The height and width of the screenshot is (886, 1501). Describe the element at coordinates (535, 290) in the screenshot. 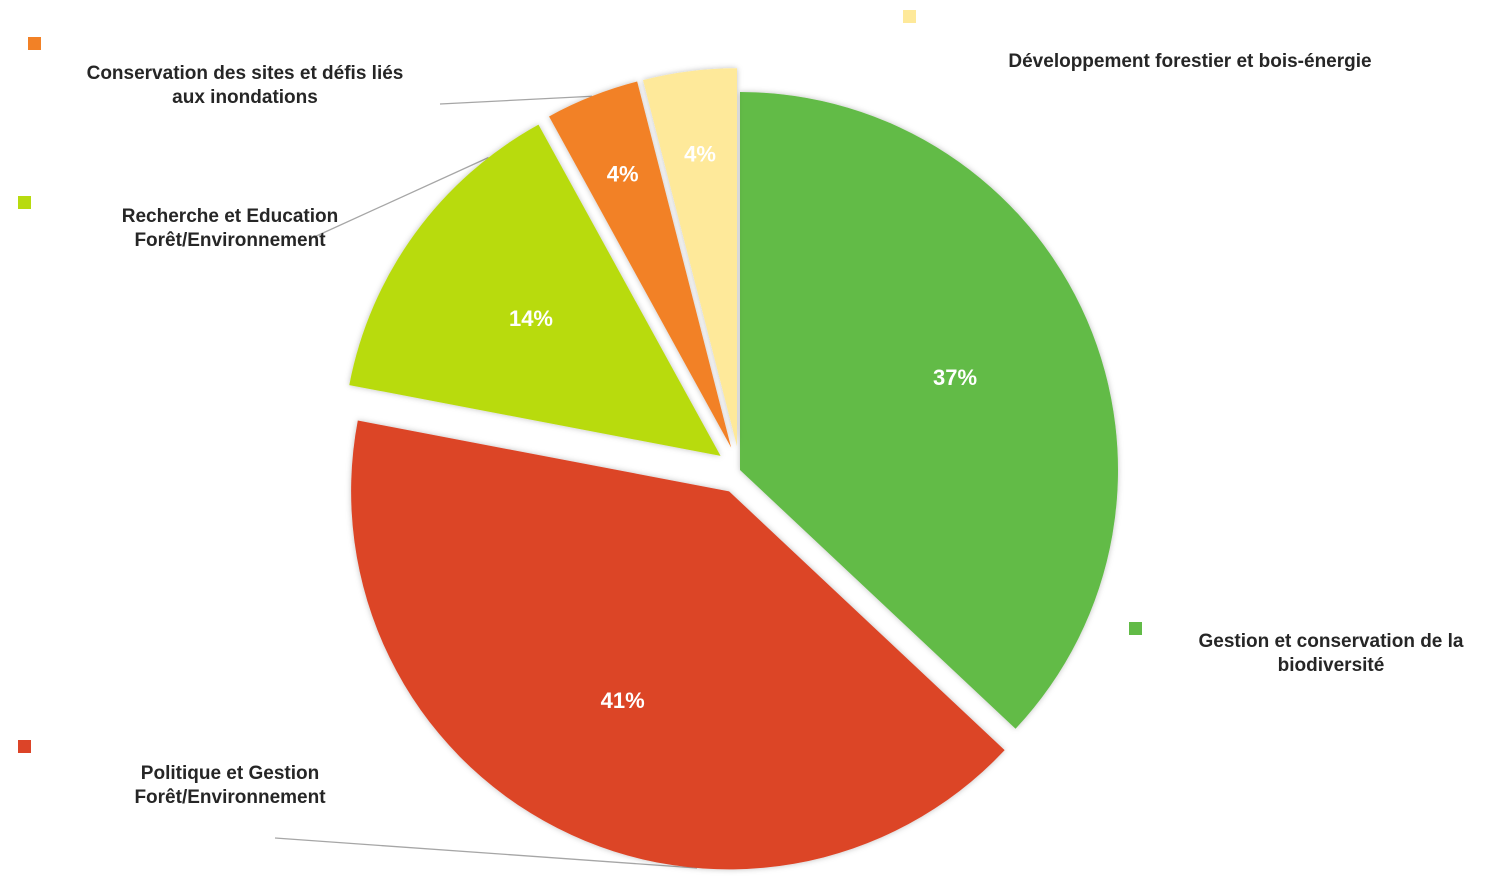

I see `slice-recherche-education` at that location.